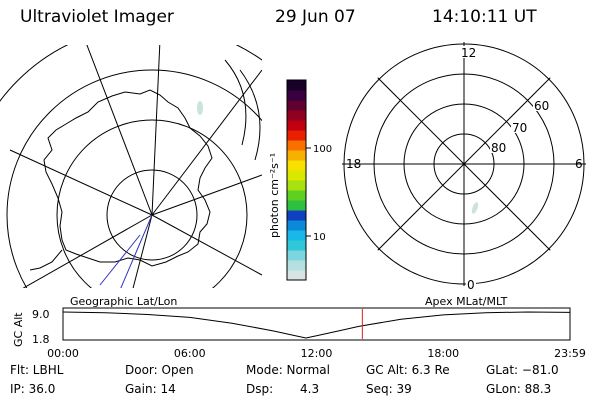 The height and width of the screenshot is (400, 600). Describe the element at coordinates (41, 339) in the screenshot. I see `chart-ytick-bottom: 1.8` at that location.